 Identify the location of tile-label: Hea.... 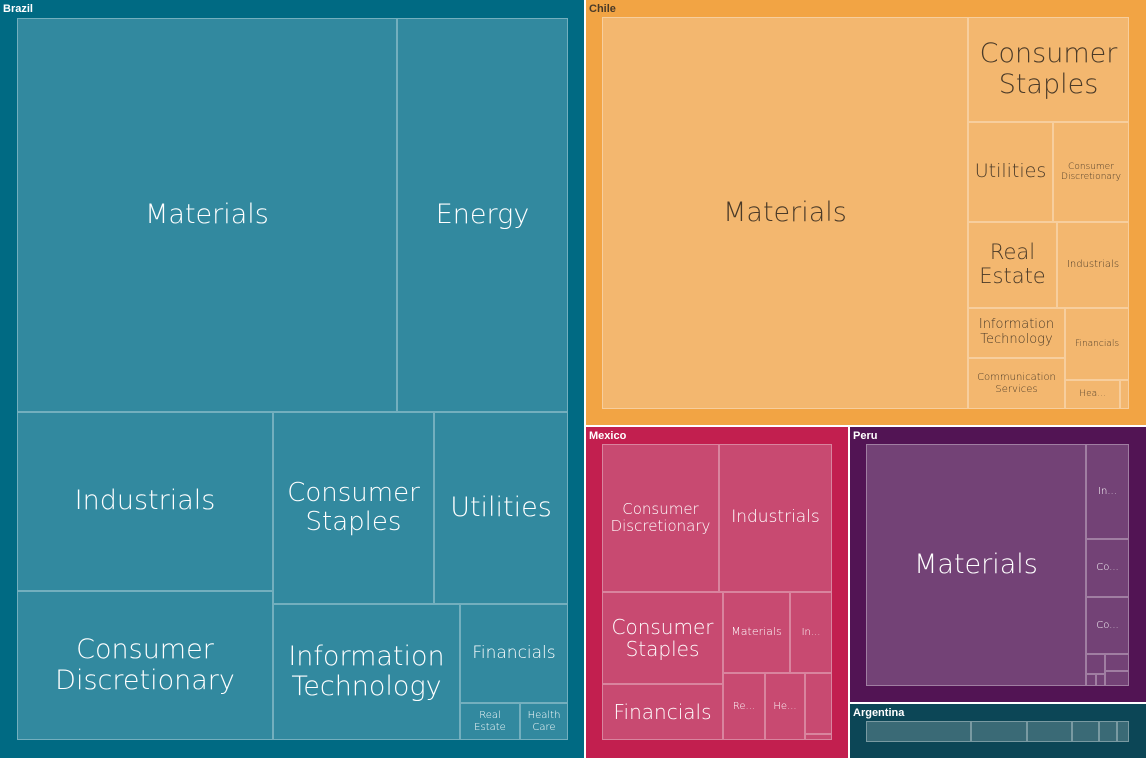
(1092, 394).